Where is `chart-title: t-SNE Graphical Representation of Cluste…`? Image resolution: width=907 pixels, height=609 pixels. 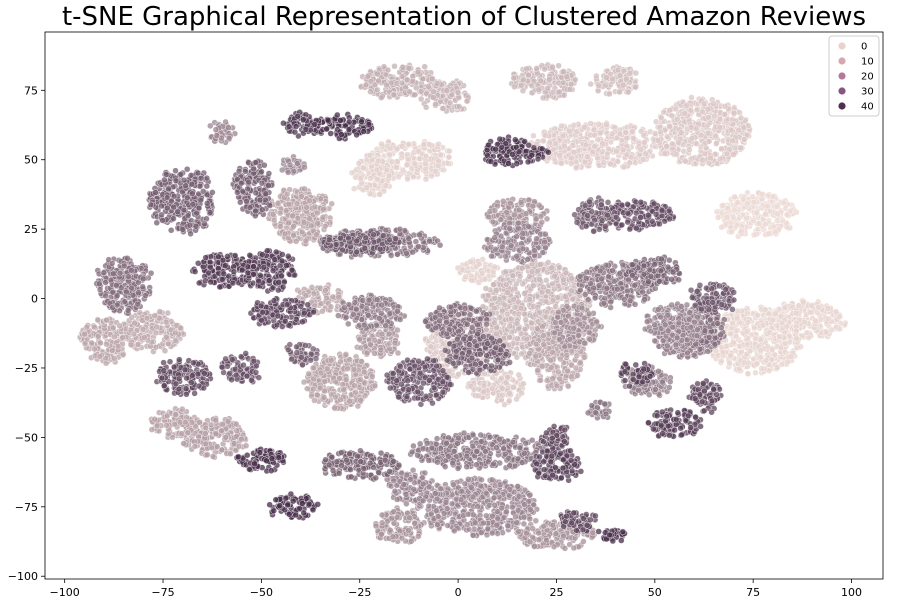 chart-title: t-SNE Graphical Representation of Cluste… is located at coordinates (464, 17).